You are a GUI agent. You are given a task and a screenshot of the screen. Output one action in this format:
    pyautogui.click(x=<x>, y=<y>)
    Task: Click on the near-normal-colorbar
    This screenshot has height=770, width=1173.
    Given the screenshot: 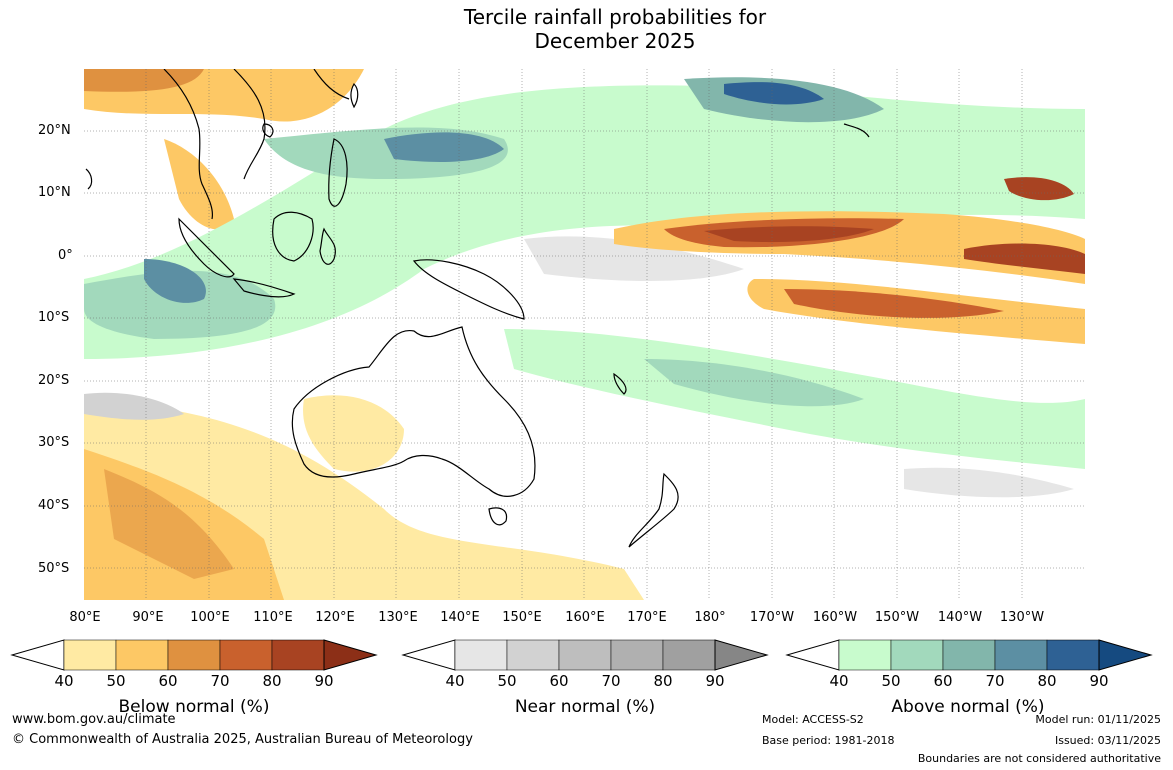 What is the action you would take?
    pyautogui.click(x=585, y=655)
    